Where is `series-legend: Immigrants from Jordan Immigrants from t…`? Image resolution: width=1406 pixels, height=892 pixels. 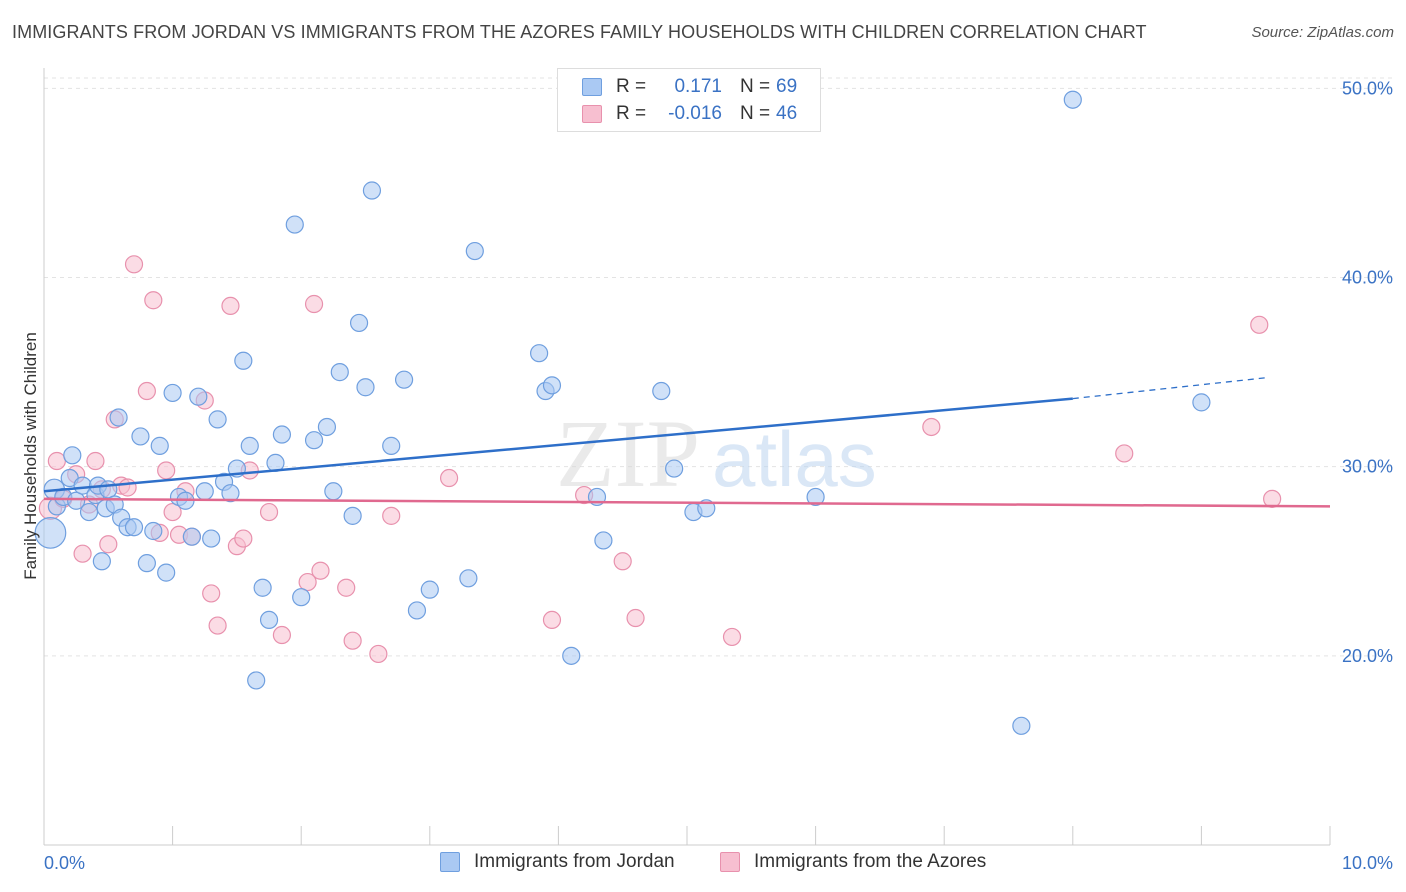 series-legend: Immigrants from Jordan Immigrants from t… is located at coordinates (703, 864).